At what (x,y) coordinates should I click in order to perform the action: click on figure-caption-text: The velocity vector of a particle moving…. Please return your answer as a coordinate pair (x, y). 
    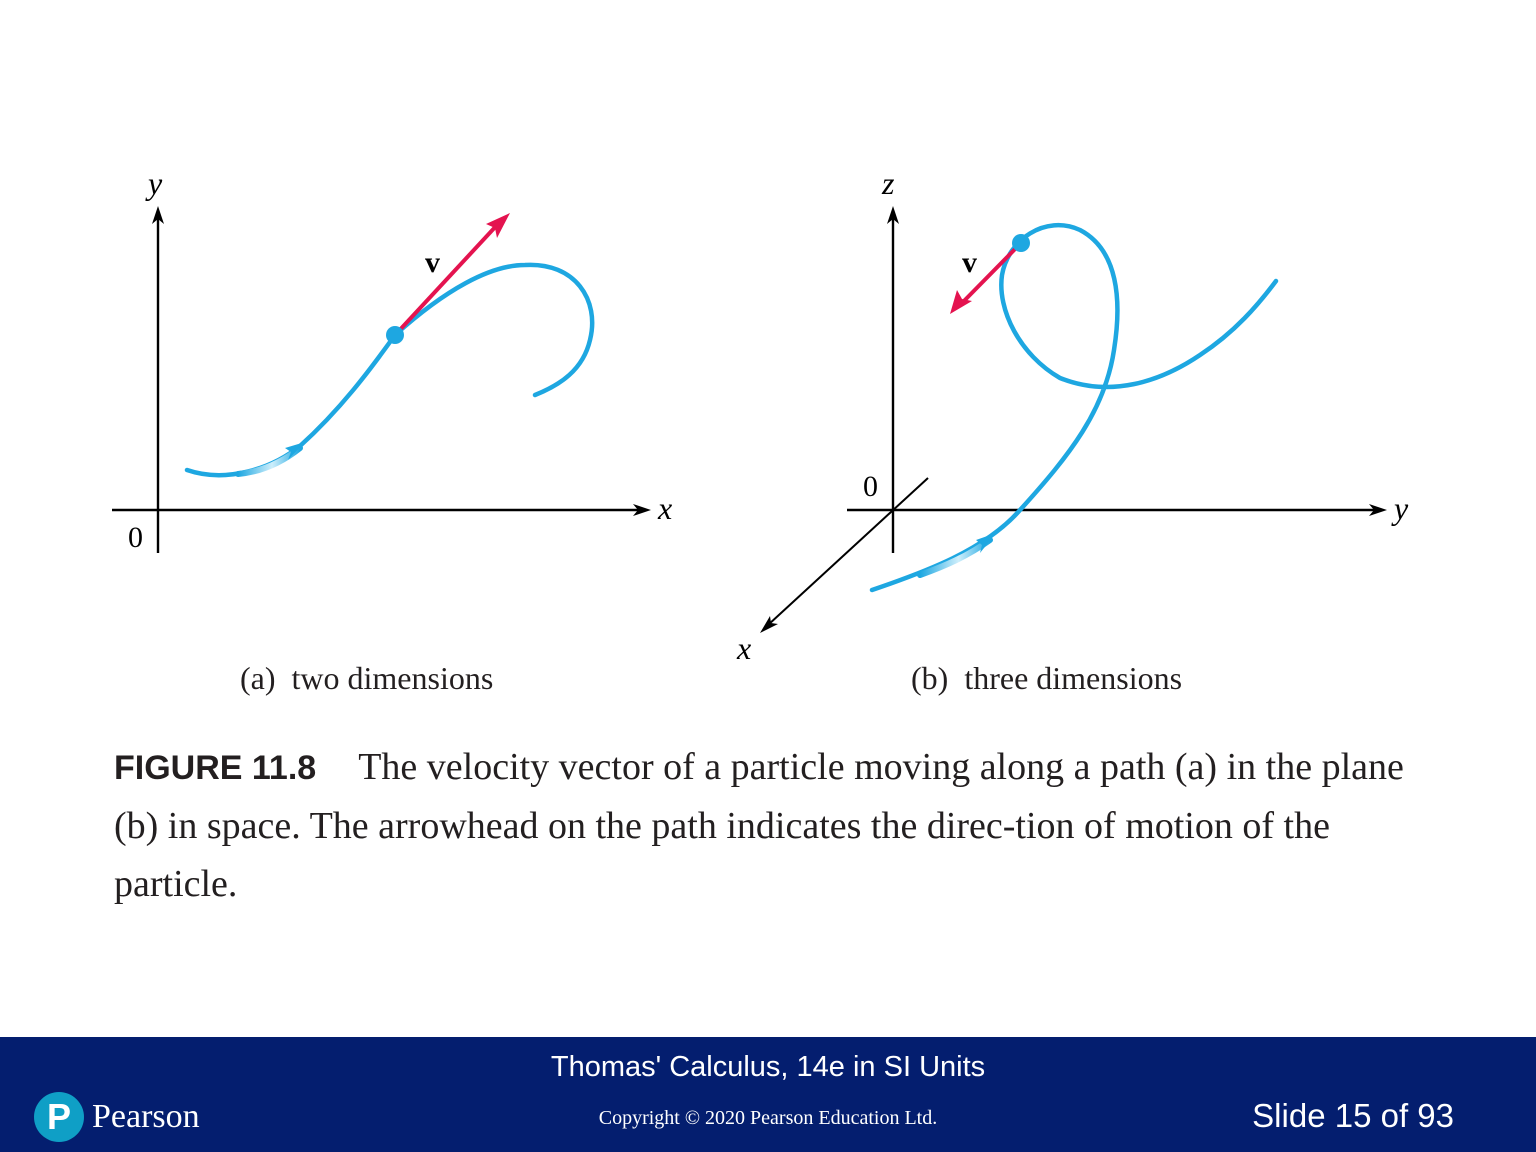
    Looking at the image, I should click on (759, 825).